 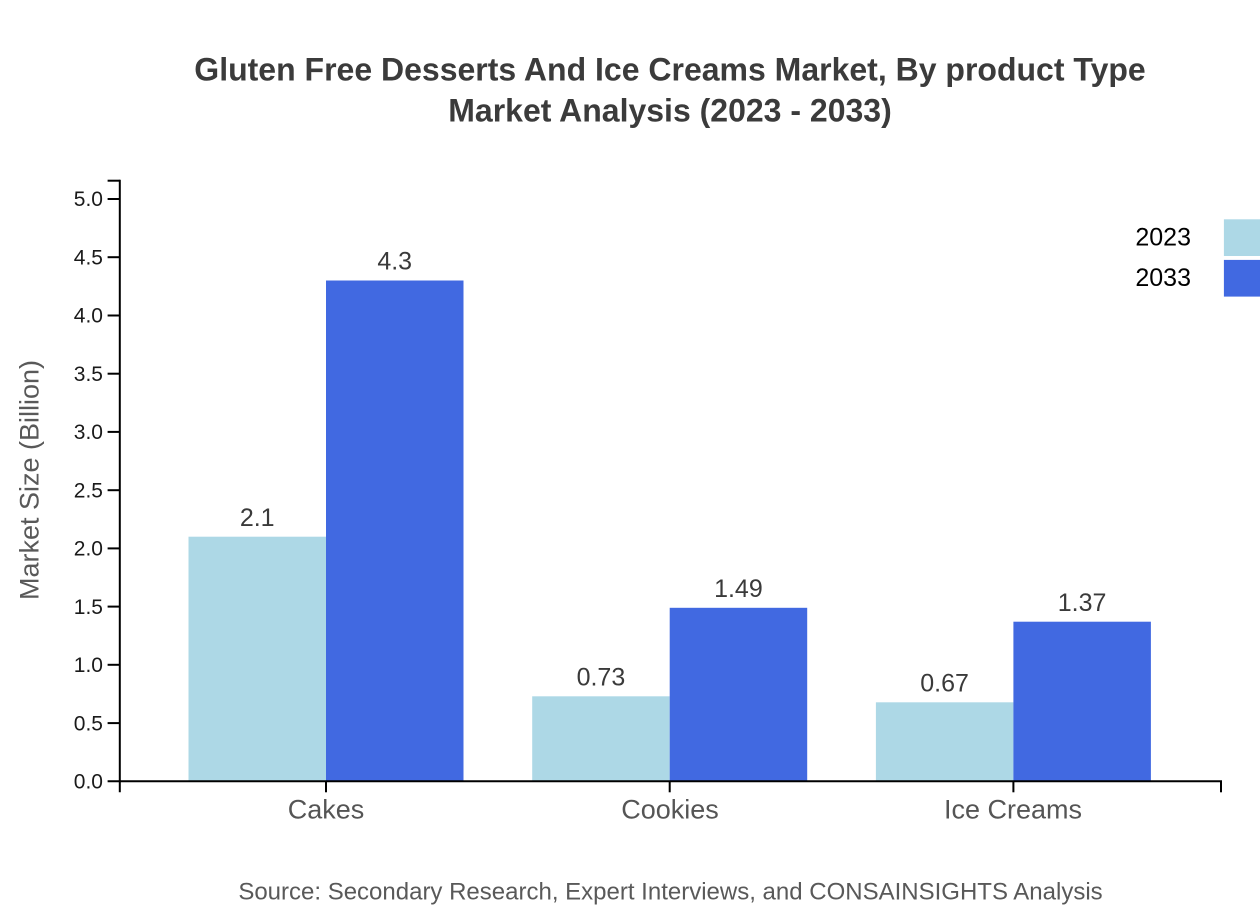 I want to click on svg-text: Market Size (Billion), so click(x=30, y=480).